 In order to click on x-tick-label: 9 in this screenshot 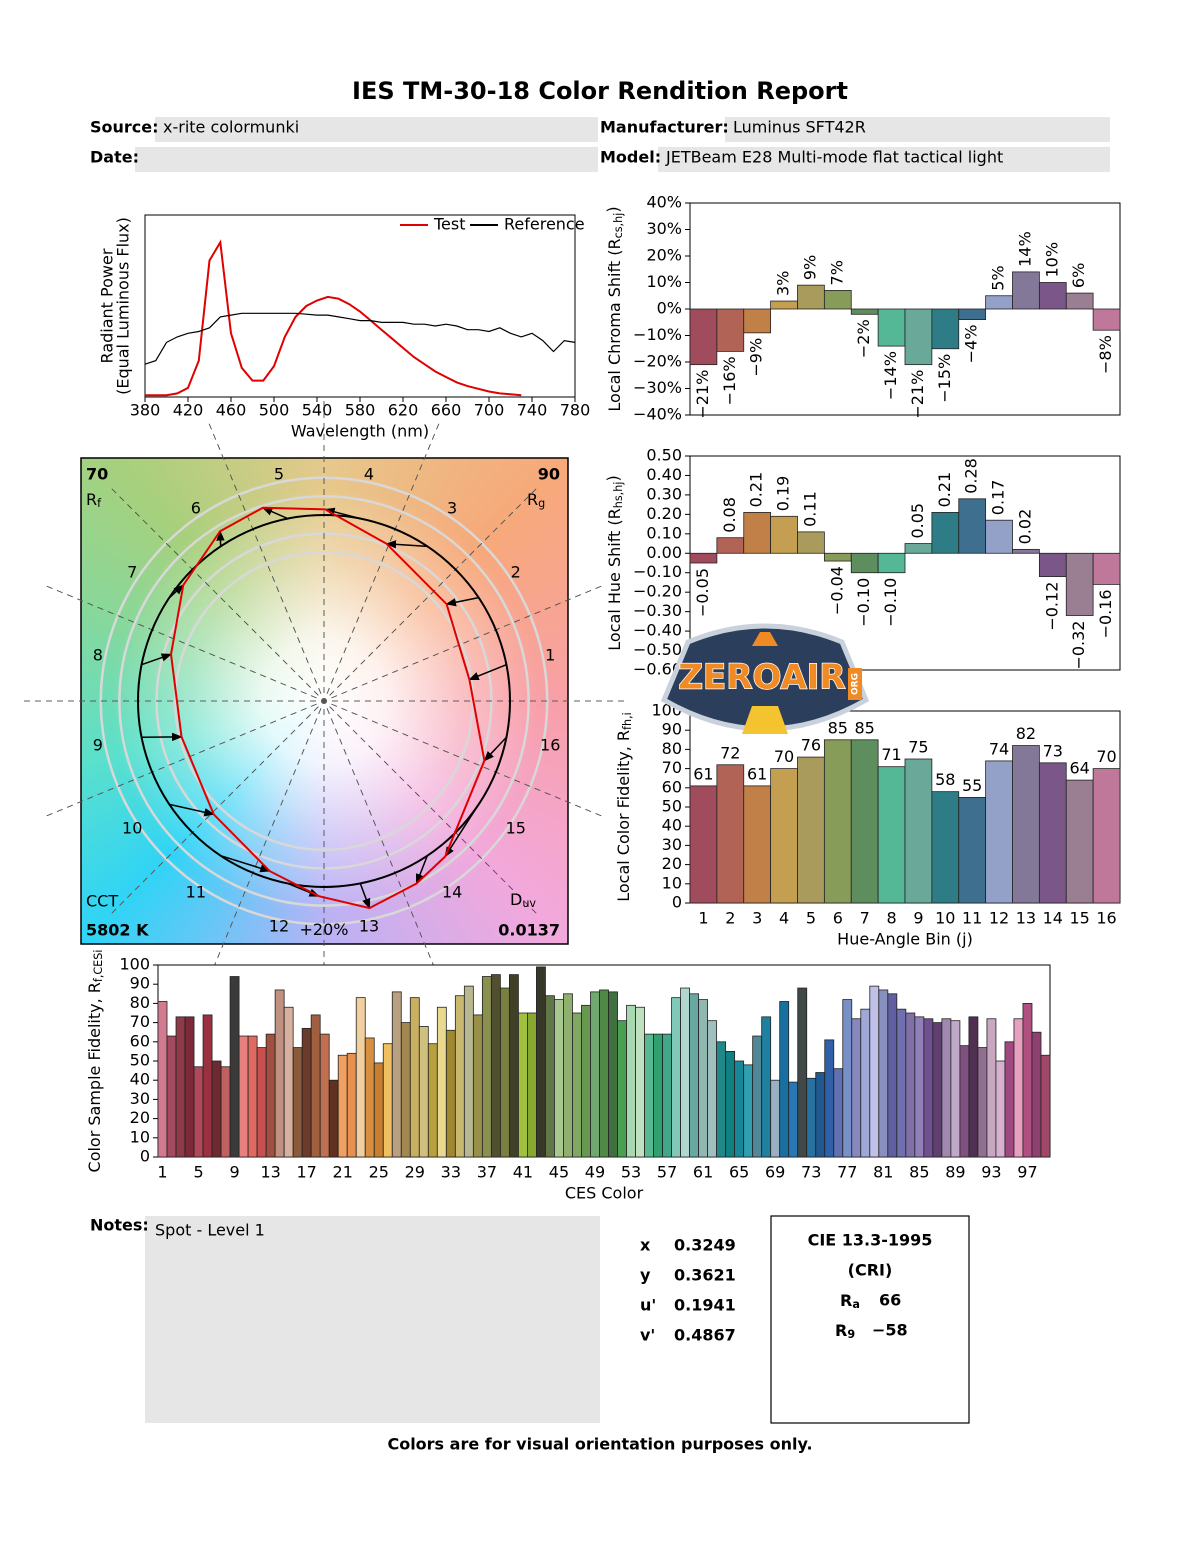, I will do `click(918, 918)`.